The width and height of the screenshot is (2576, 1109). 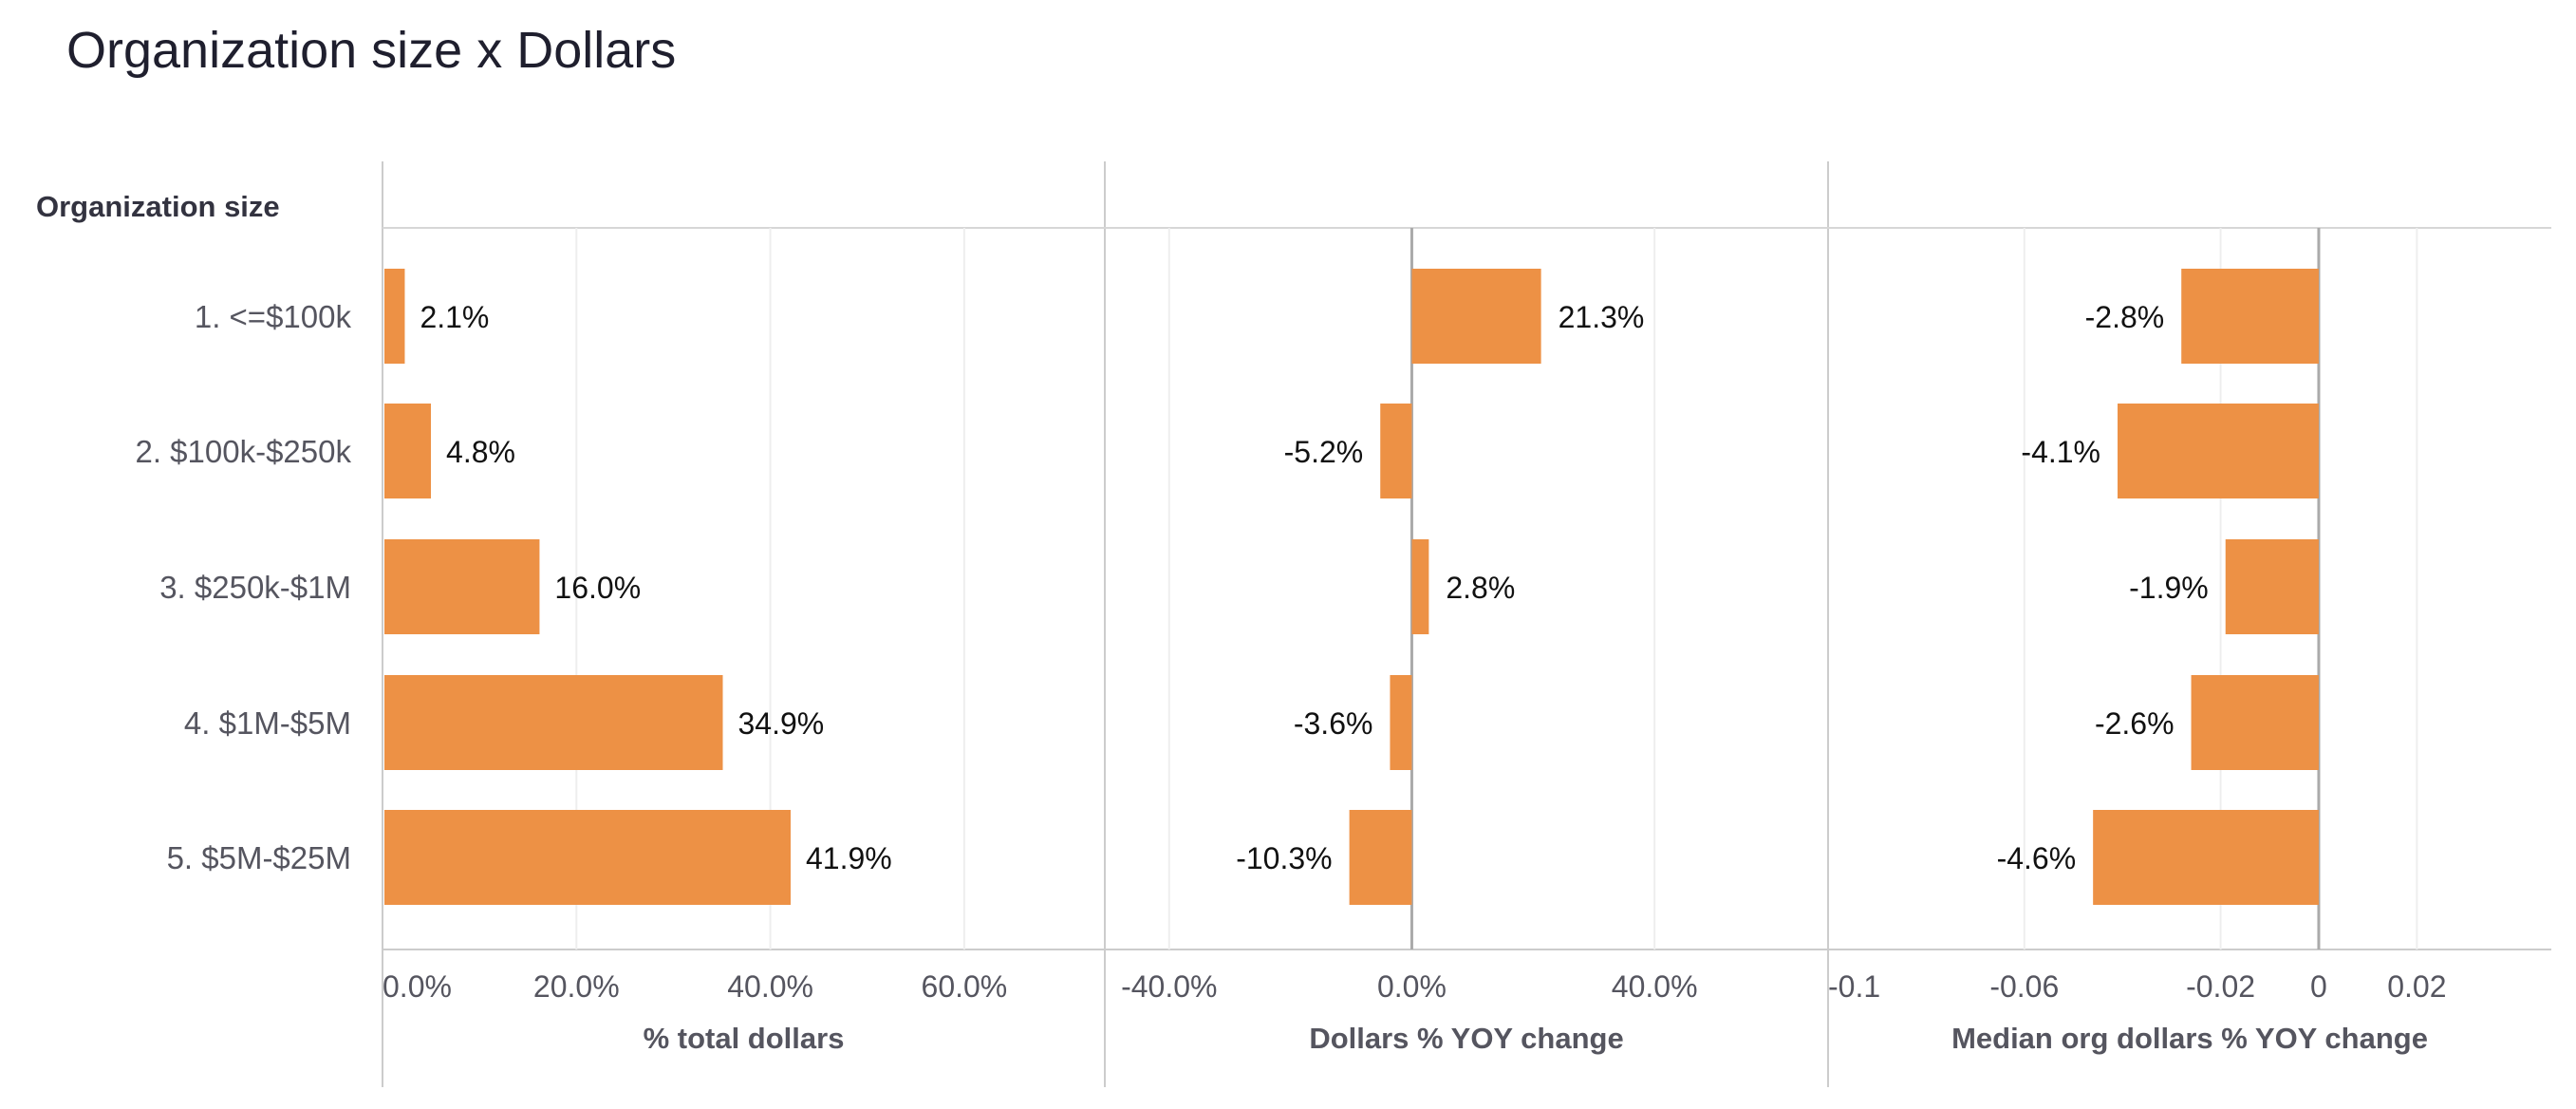 What do you see at coordinates (1480, 588) in the screenshot?
I see `data-label-p2-3: 2.8%` at bounding box center [1480, 588].